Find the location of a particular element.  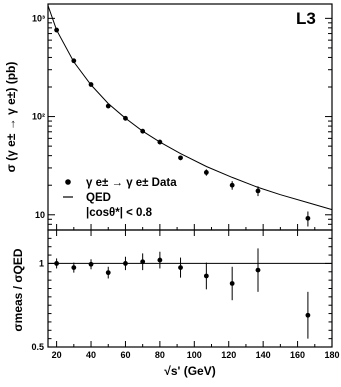

x-tick-label: 180 is located at coordinates (331, 355).